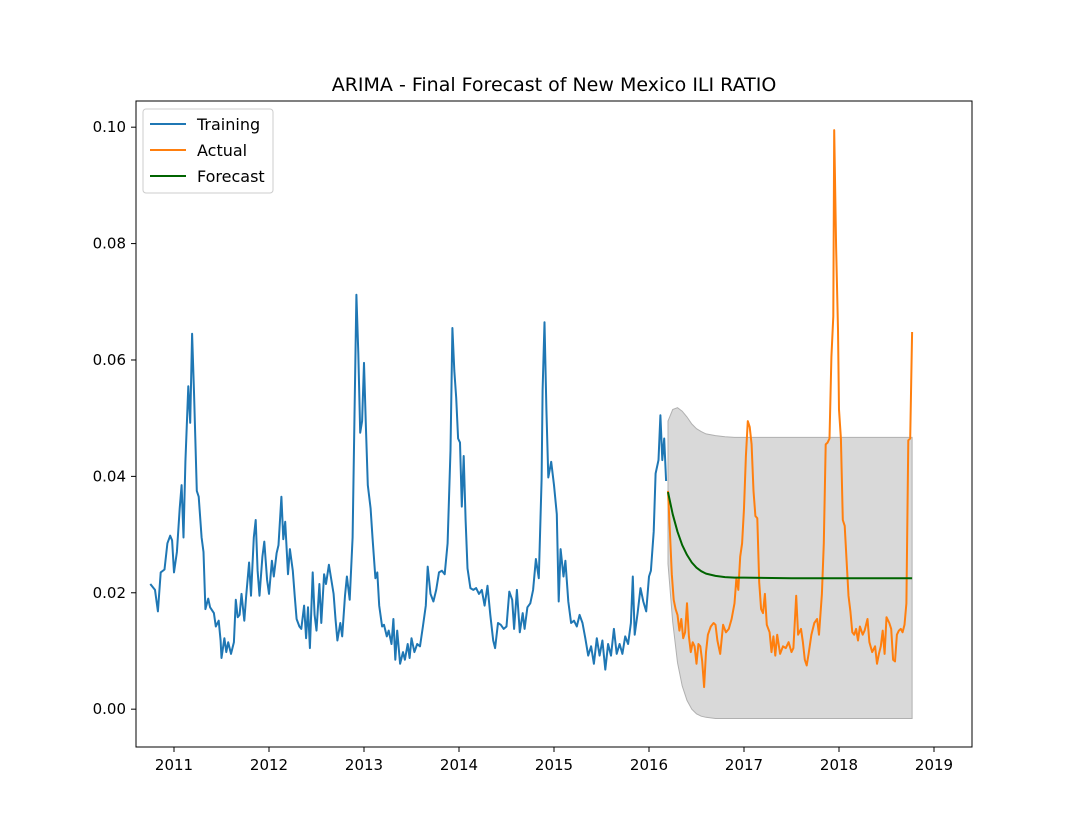  What do you see at coordinates (109, 360) in the screenshot?
I see `y-tick-label: 0.06` at bounding box center [109, 360].